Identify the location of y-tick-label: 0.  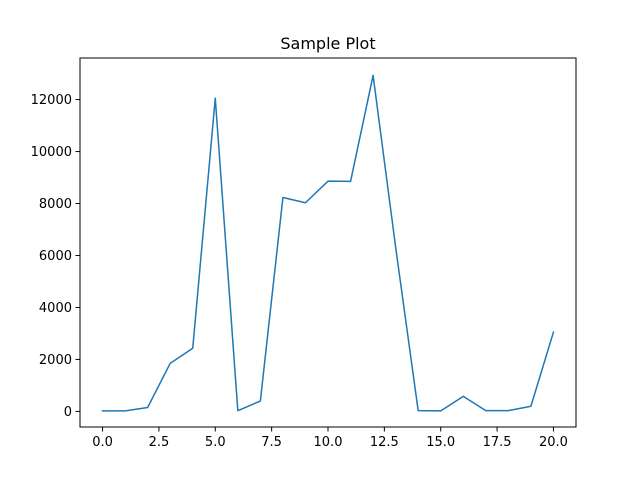
(68, 412).